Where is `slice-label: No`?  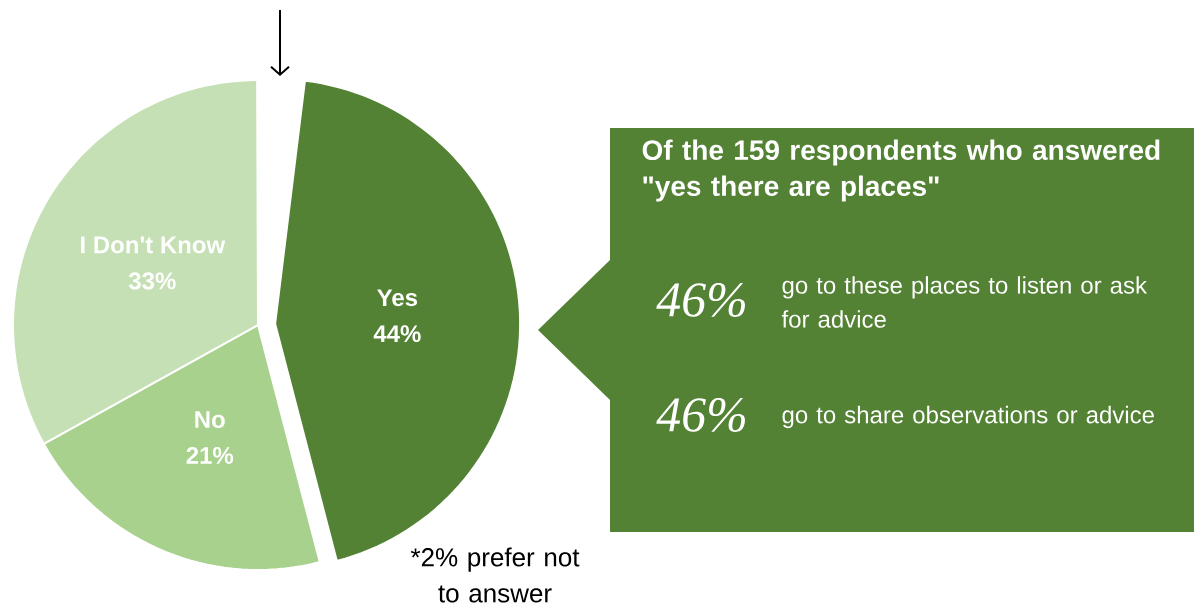
slice-label: No is located at coordinates (210, 419).